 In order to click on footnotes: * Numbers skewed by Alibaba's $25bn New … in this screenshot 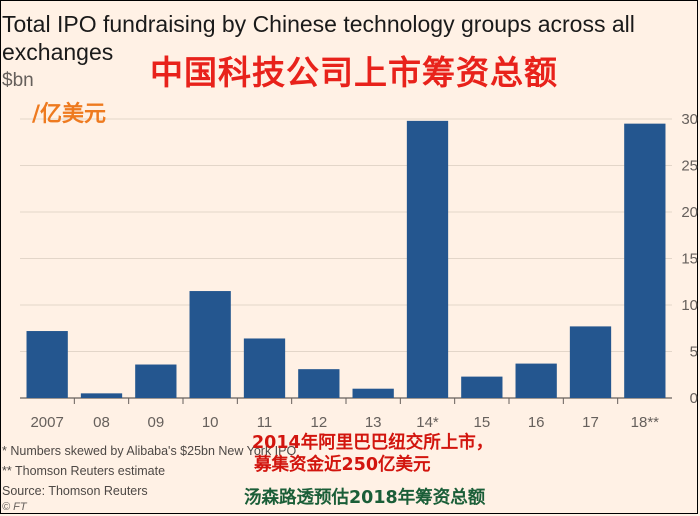, I will do `click(149, 471)`.